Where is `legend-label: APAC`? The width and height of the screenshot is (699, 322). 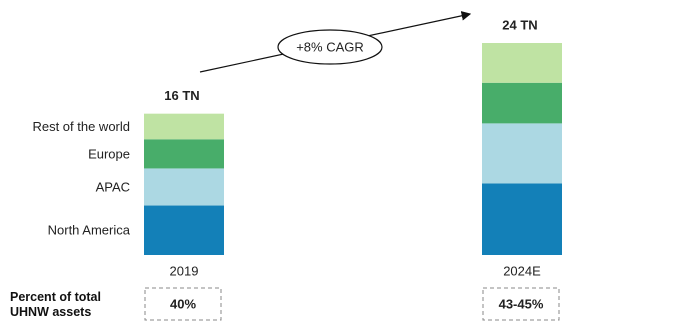
legend-label: APAC is located at coordinates (113, 186).